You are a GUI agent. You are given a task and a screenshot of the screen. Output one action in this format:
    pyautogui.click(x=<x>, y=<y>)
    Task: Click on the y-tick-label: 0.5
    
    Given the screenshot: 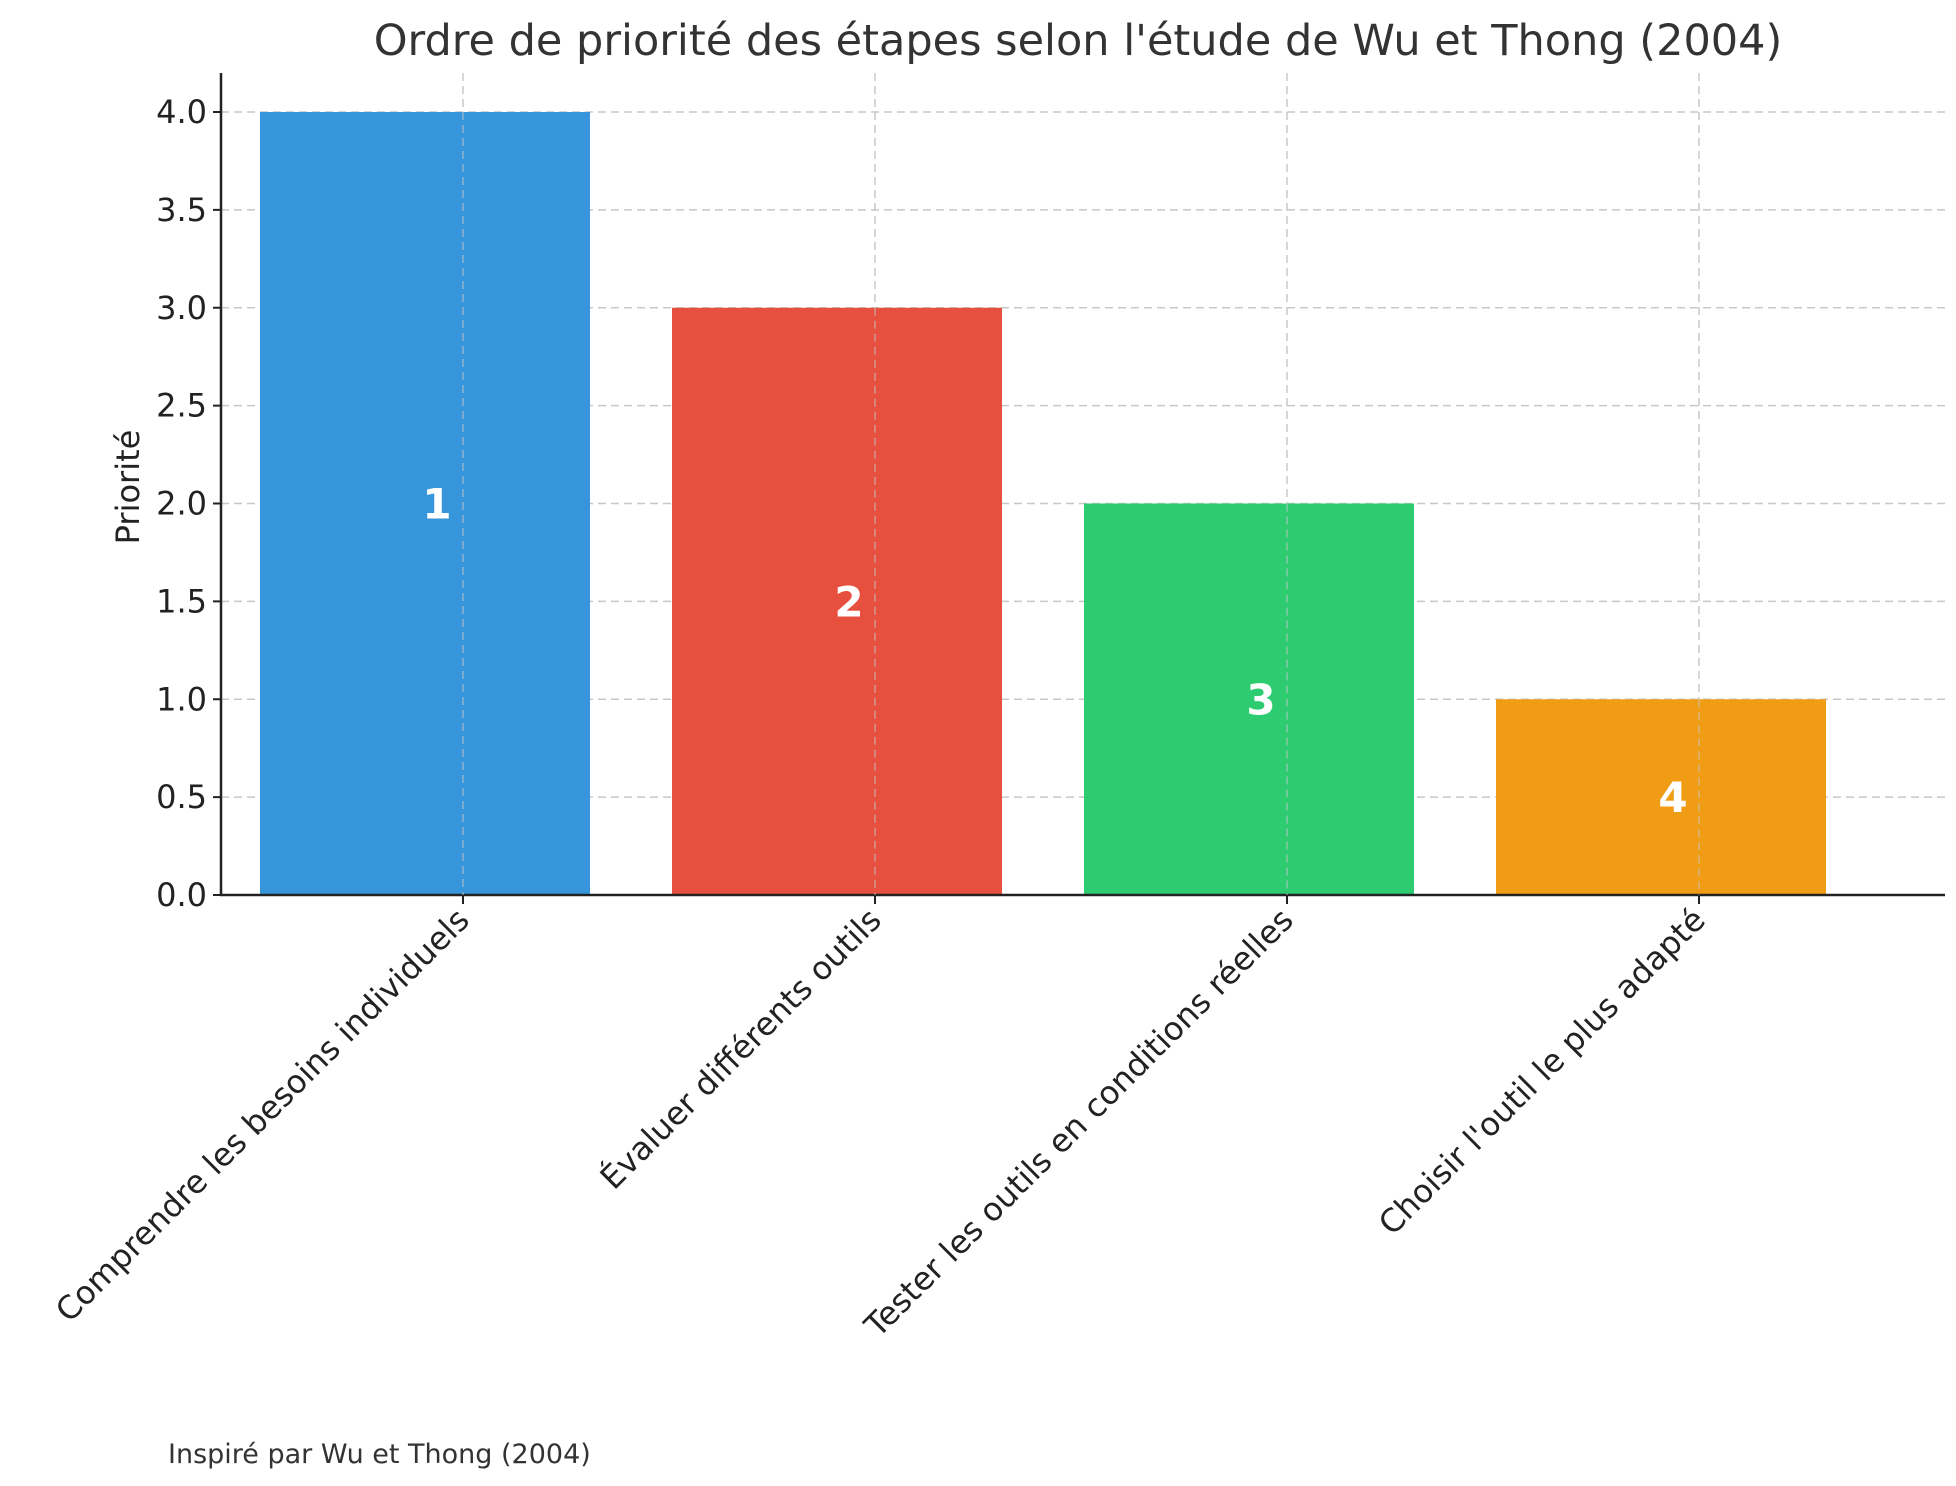 What is the action you would take?
    pyautogui.click(x=181, y=797)
    